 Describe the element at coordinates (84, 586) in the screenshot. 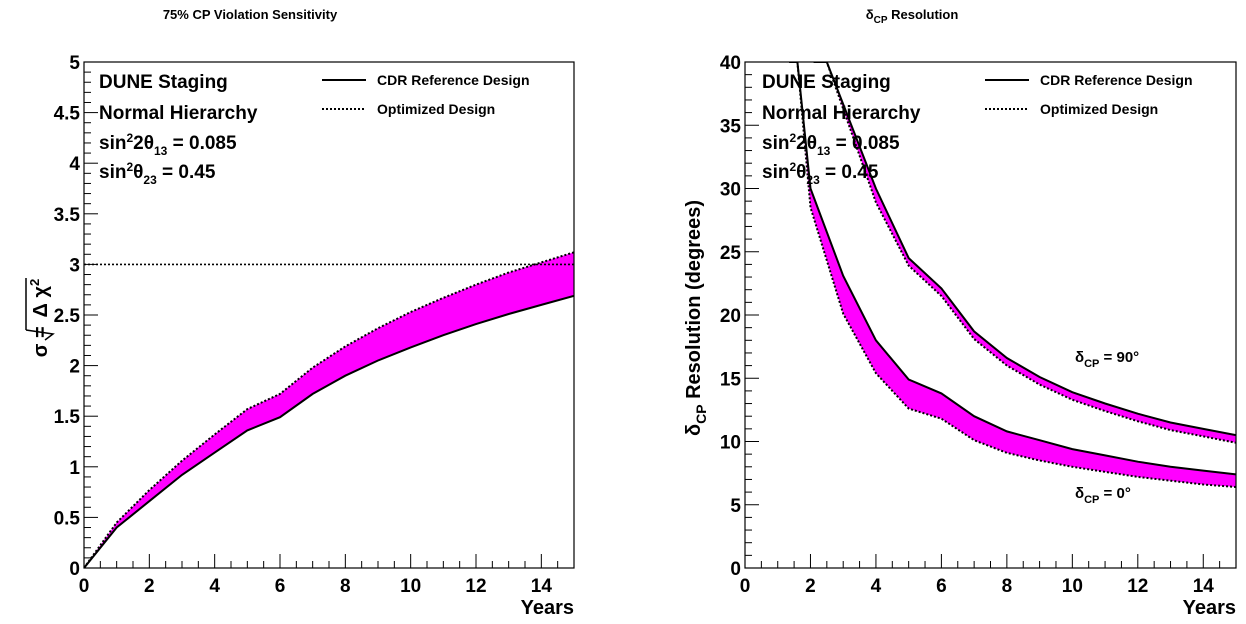

I see `chart-left-xtick-label: 0` at that location.